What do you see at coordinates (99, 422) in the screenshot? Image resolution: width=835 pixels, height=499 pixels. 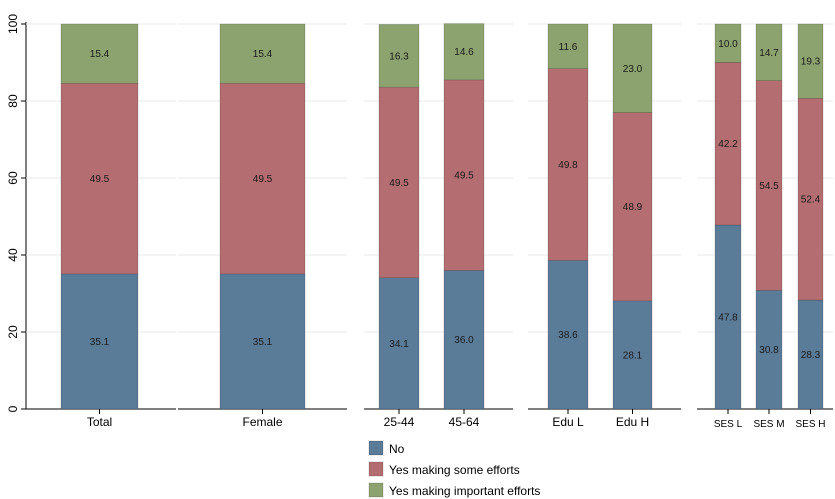 I see `x-tick-label-total: Total` at bounding box center [99, 422].